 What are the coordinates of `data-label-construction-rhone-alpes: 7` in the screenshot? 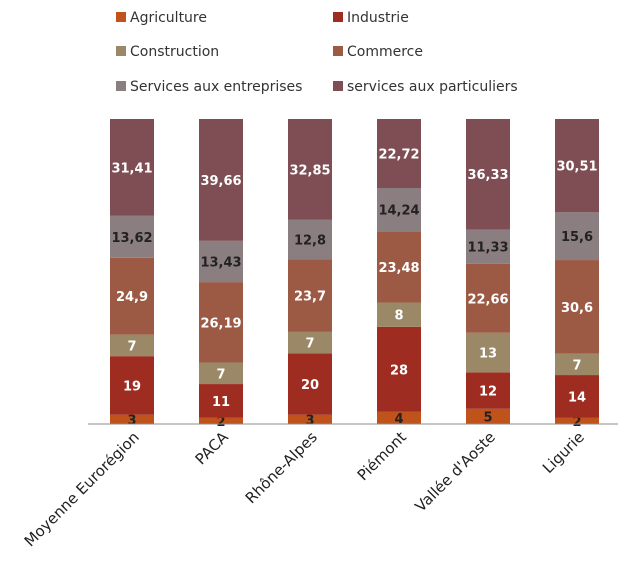 It's located at (309, 344).